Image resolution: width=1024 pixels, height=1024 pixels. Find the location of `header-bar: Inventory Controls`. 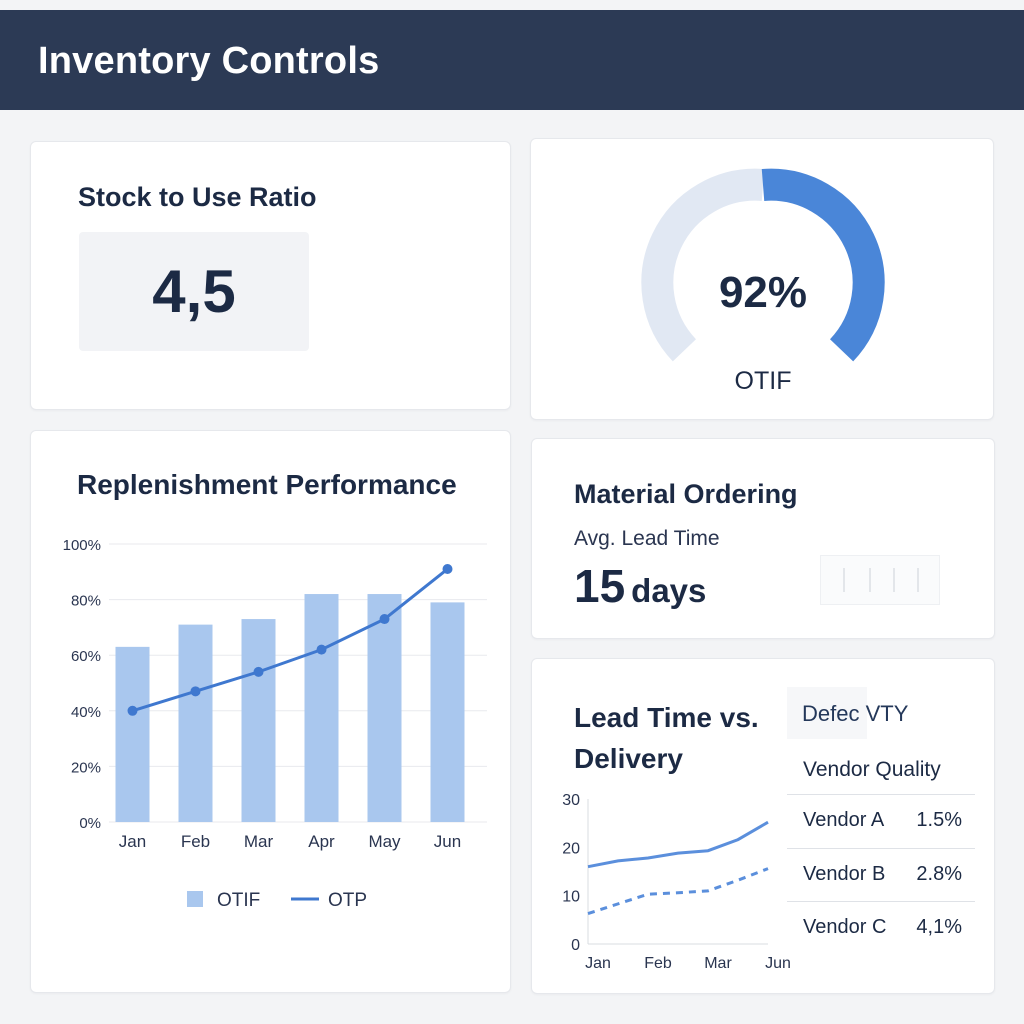

header-bar: Inventory Controls is located at coordinates (512, 60).